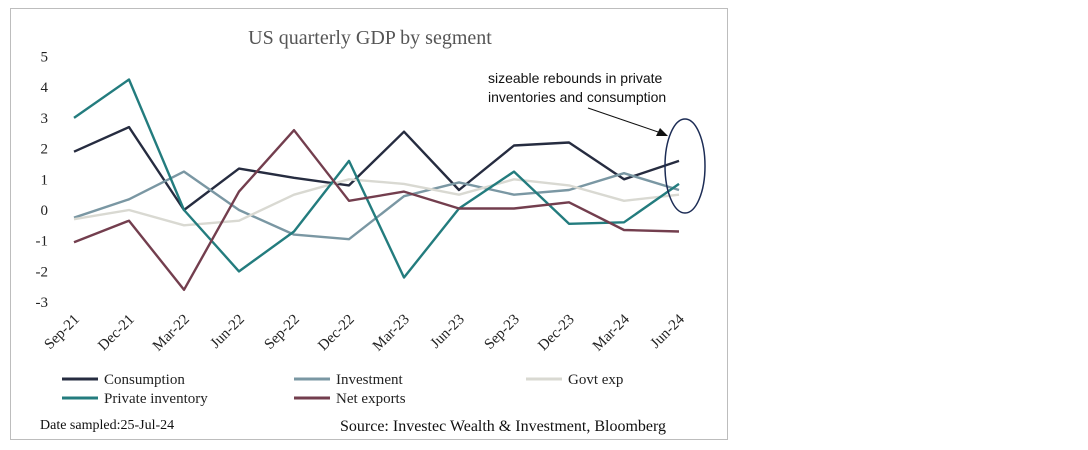 The image size is (1088, 450). Describe the element at coordinates (371, 399) in the screenshot. I see `legend-label-net-exports: Net exports` at that location.